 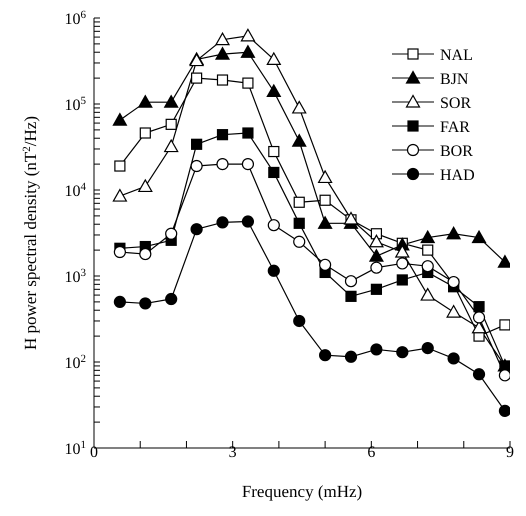 I want to click on legend-label: HAD, so click(x=457, y=175).